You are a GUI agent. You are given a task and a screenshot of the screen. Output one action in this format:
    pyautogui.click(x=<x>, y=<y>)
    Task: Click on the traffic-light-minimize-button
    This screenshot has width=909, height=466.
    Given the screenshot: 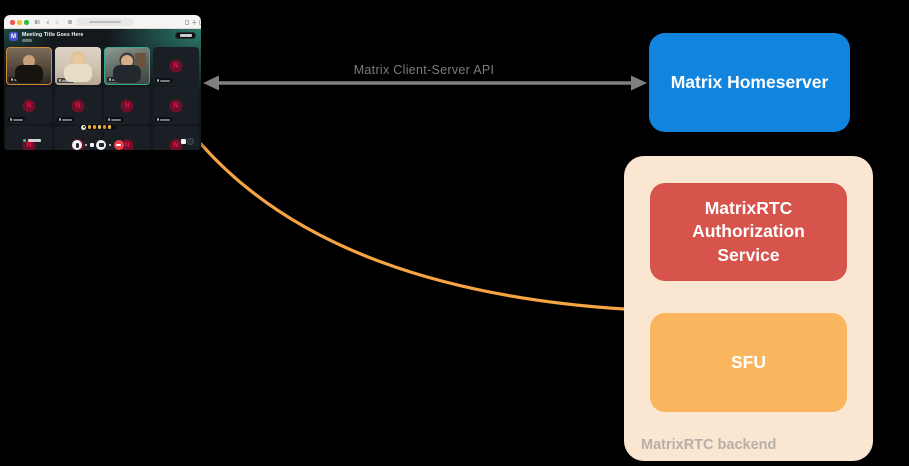 What is the action you would take?
    pyautogui.click(x=19, y=22)
    